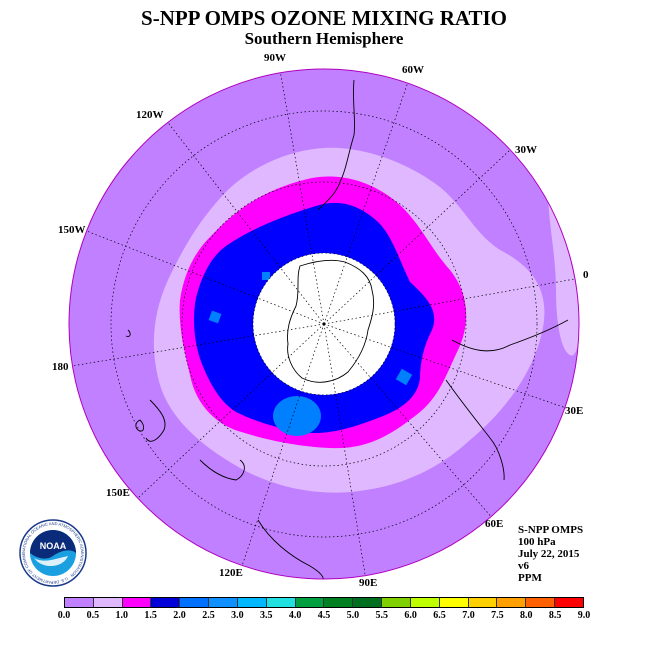 This screenshot has height=648, width=648. I want to click on info-block: S-NPP OMPS 100 hPa July 22, 2015 v6 PPM, so click(550, 554).